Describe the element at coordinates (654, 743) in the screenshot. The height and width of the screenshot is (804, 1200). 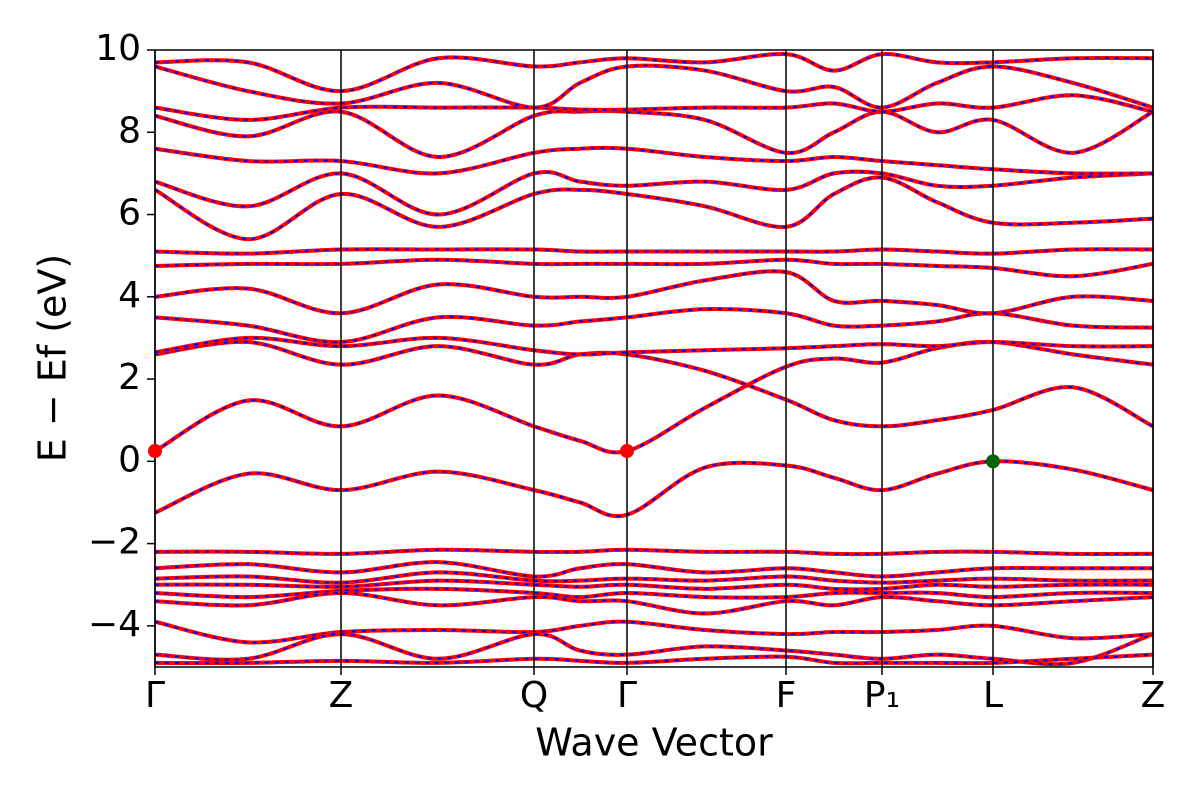
I see `x-axis-label: Wave Vector` at that location.